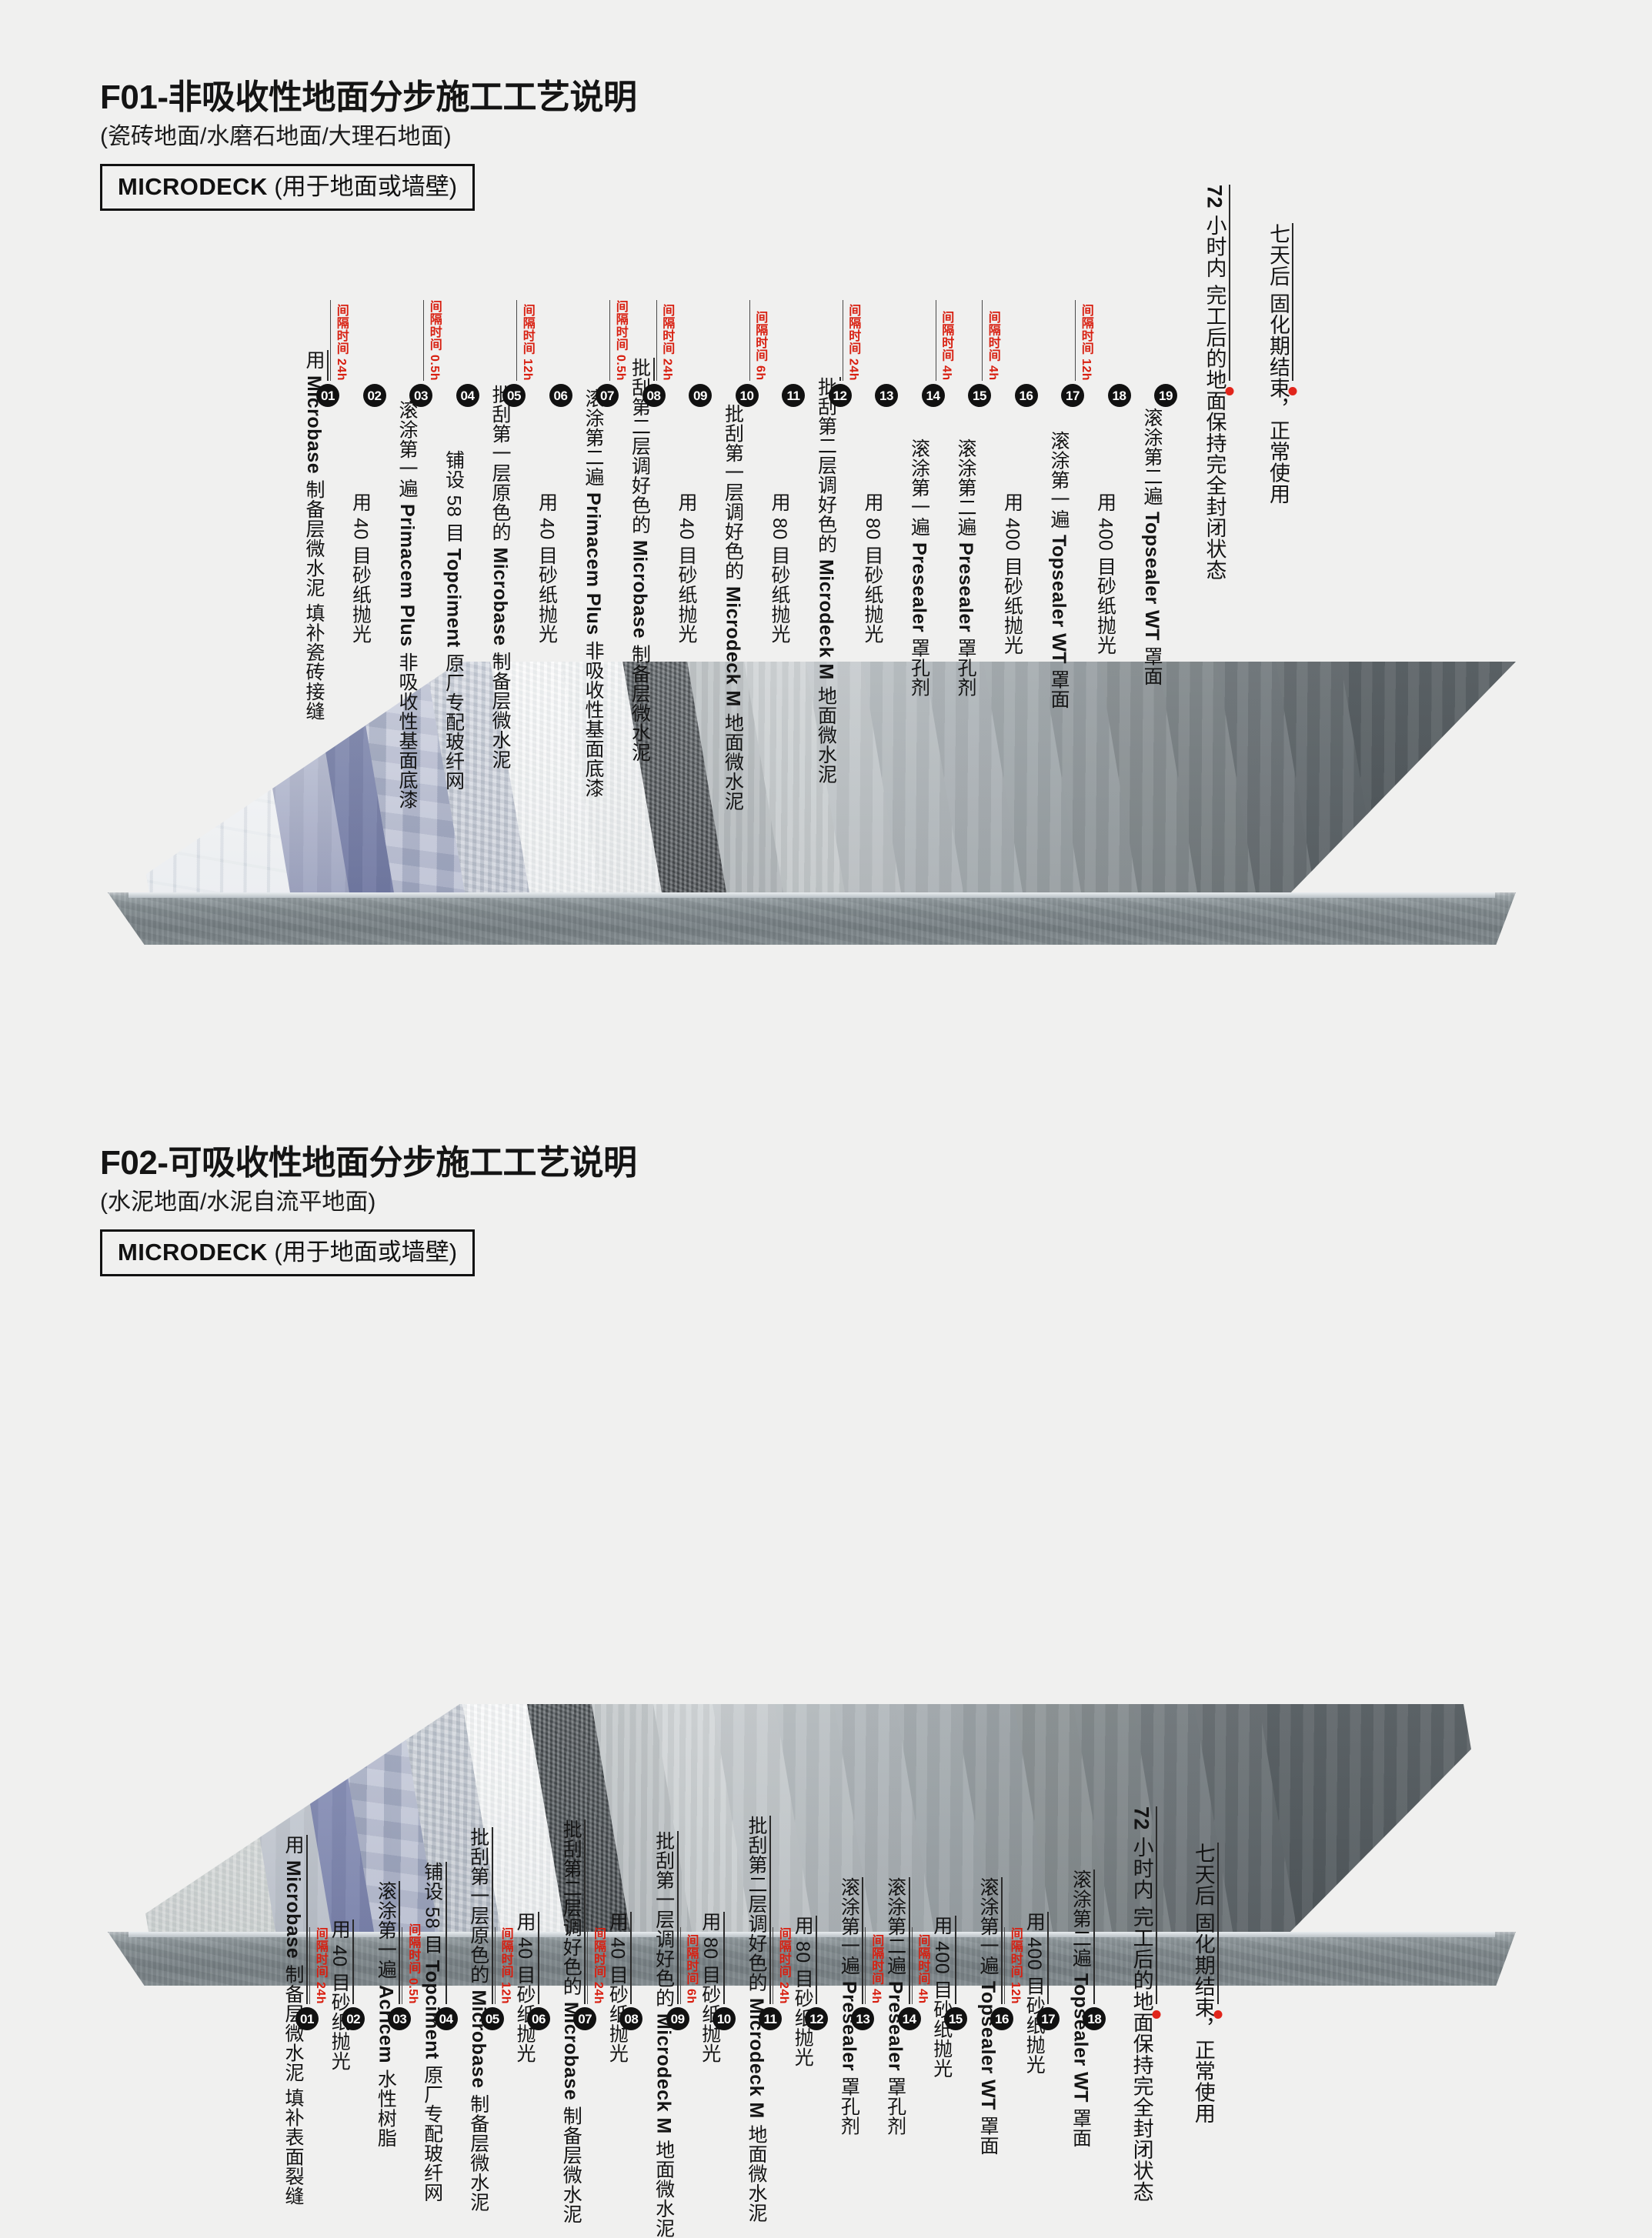 The image size is (1652, 2238). Describe the element at coordinates (756, 2019) in the screenshot. I see `step-label: 批刮第二层调好色的 Microdeck M 地面微水泥` at that location.